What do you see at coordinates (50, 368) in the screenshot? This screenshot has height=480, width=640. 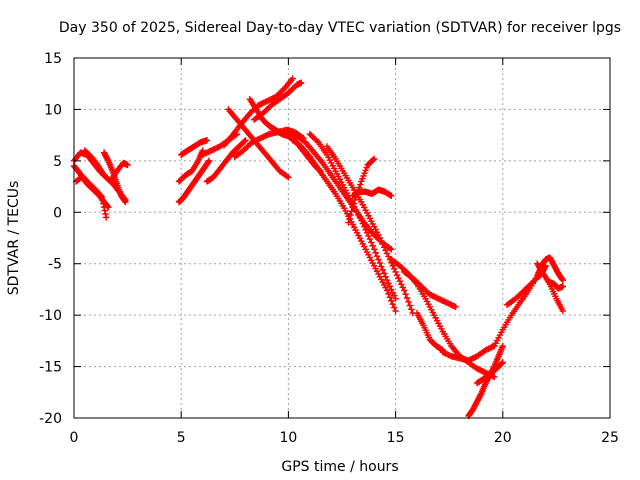 I see `y-tick-label: -15` at bounding box center [50, 368].